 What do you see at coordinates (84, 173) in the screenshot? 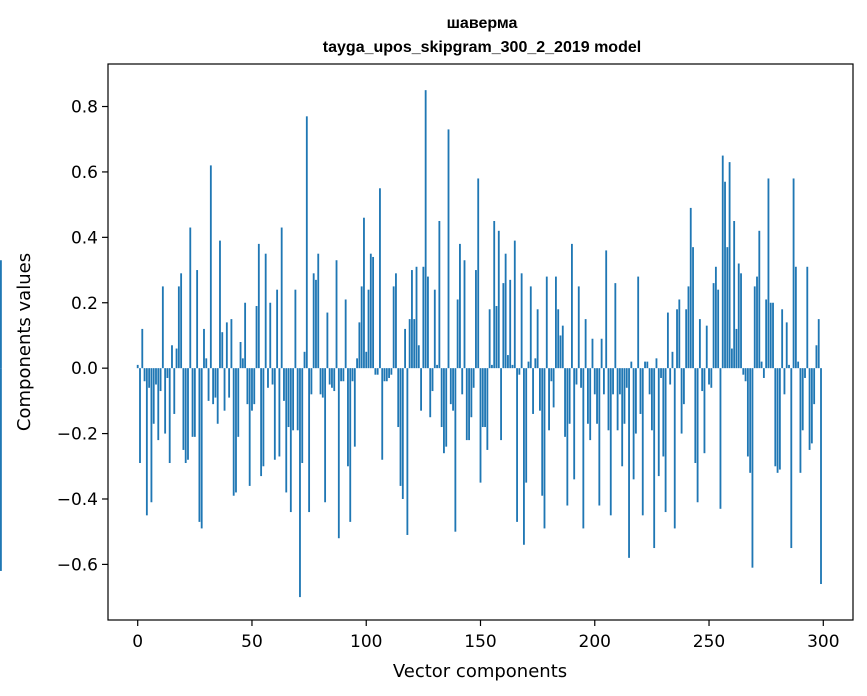
I see `y-tick-label: 0.6` at bounding box center [84, 173].